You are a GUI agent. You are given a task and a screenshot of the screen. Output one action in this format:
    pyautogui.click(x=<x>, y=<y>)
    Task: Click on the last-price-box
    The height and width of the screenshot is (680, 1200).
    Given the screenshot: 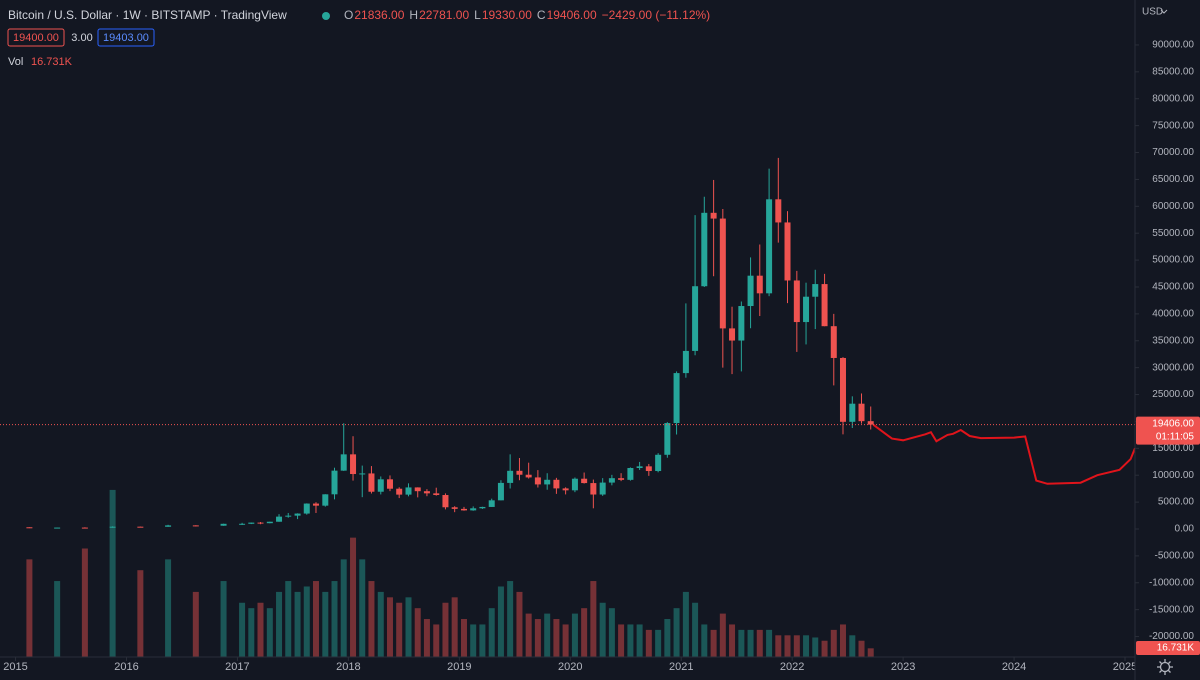 What is the action you would take?
    pyautogui.click(x=1168, y=430)
    